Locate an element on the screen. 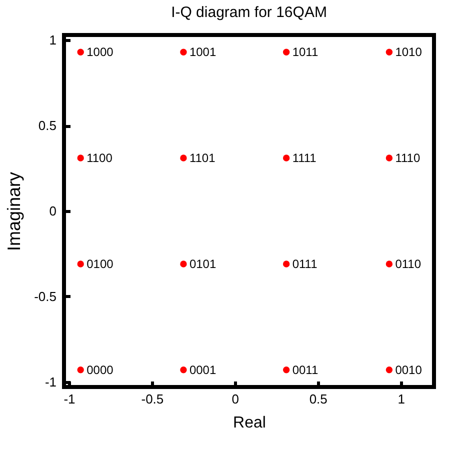  annotation: 0010 is located at coordinates (408, 369).